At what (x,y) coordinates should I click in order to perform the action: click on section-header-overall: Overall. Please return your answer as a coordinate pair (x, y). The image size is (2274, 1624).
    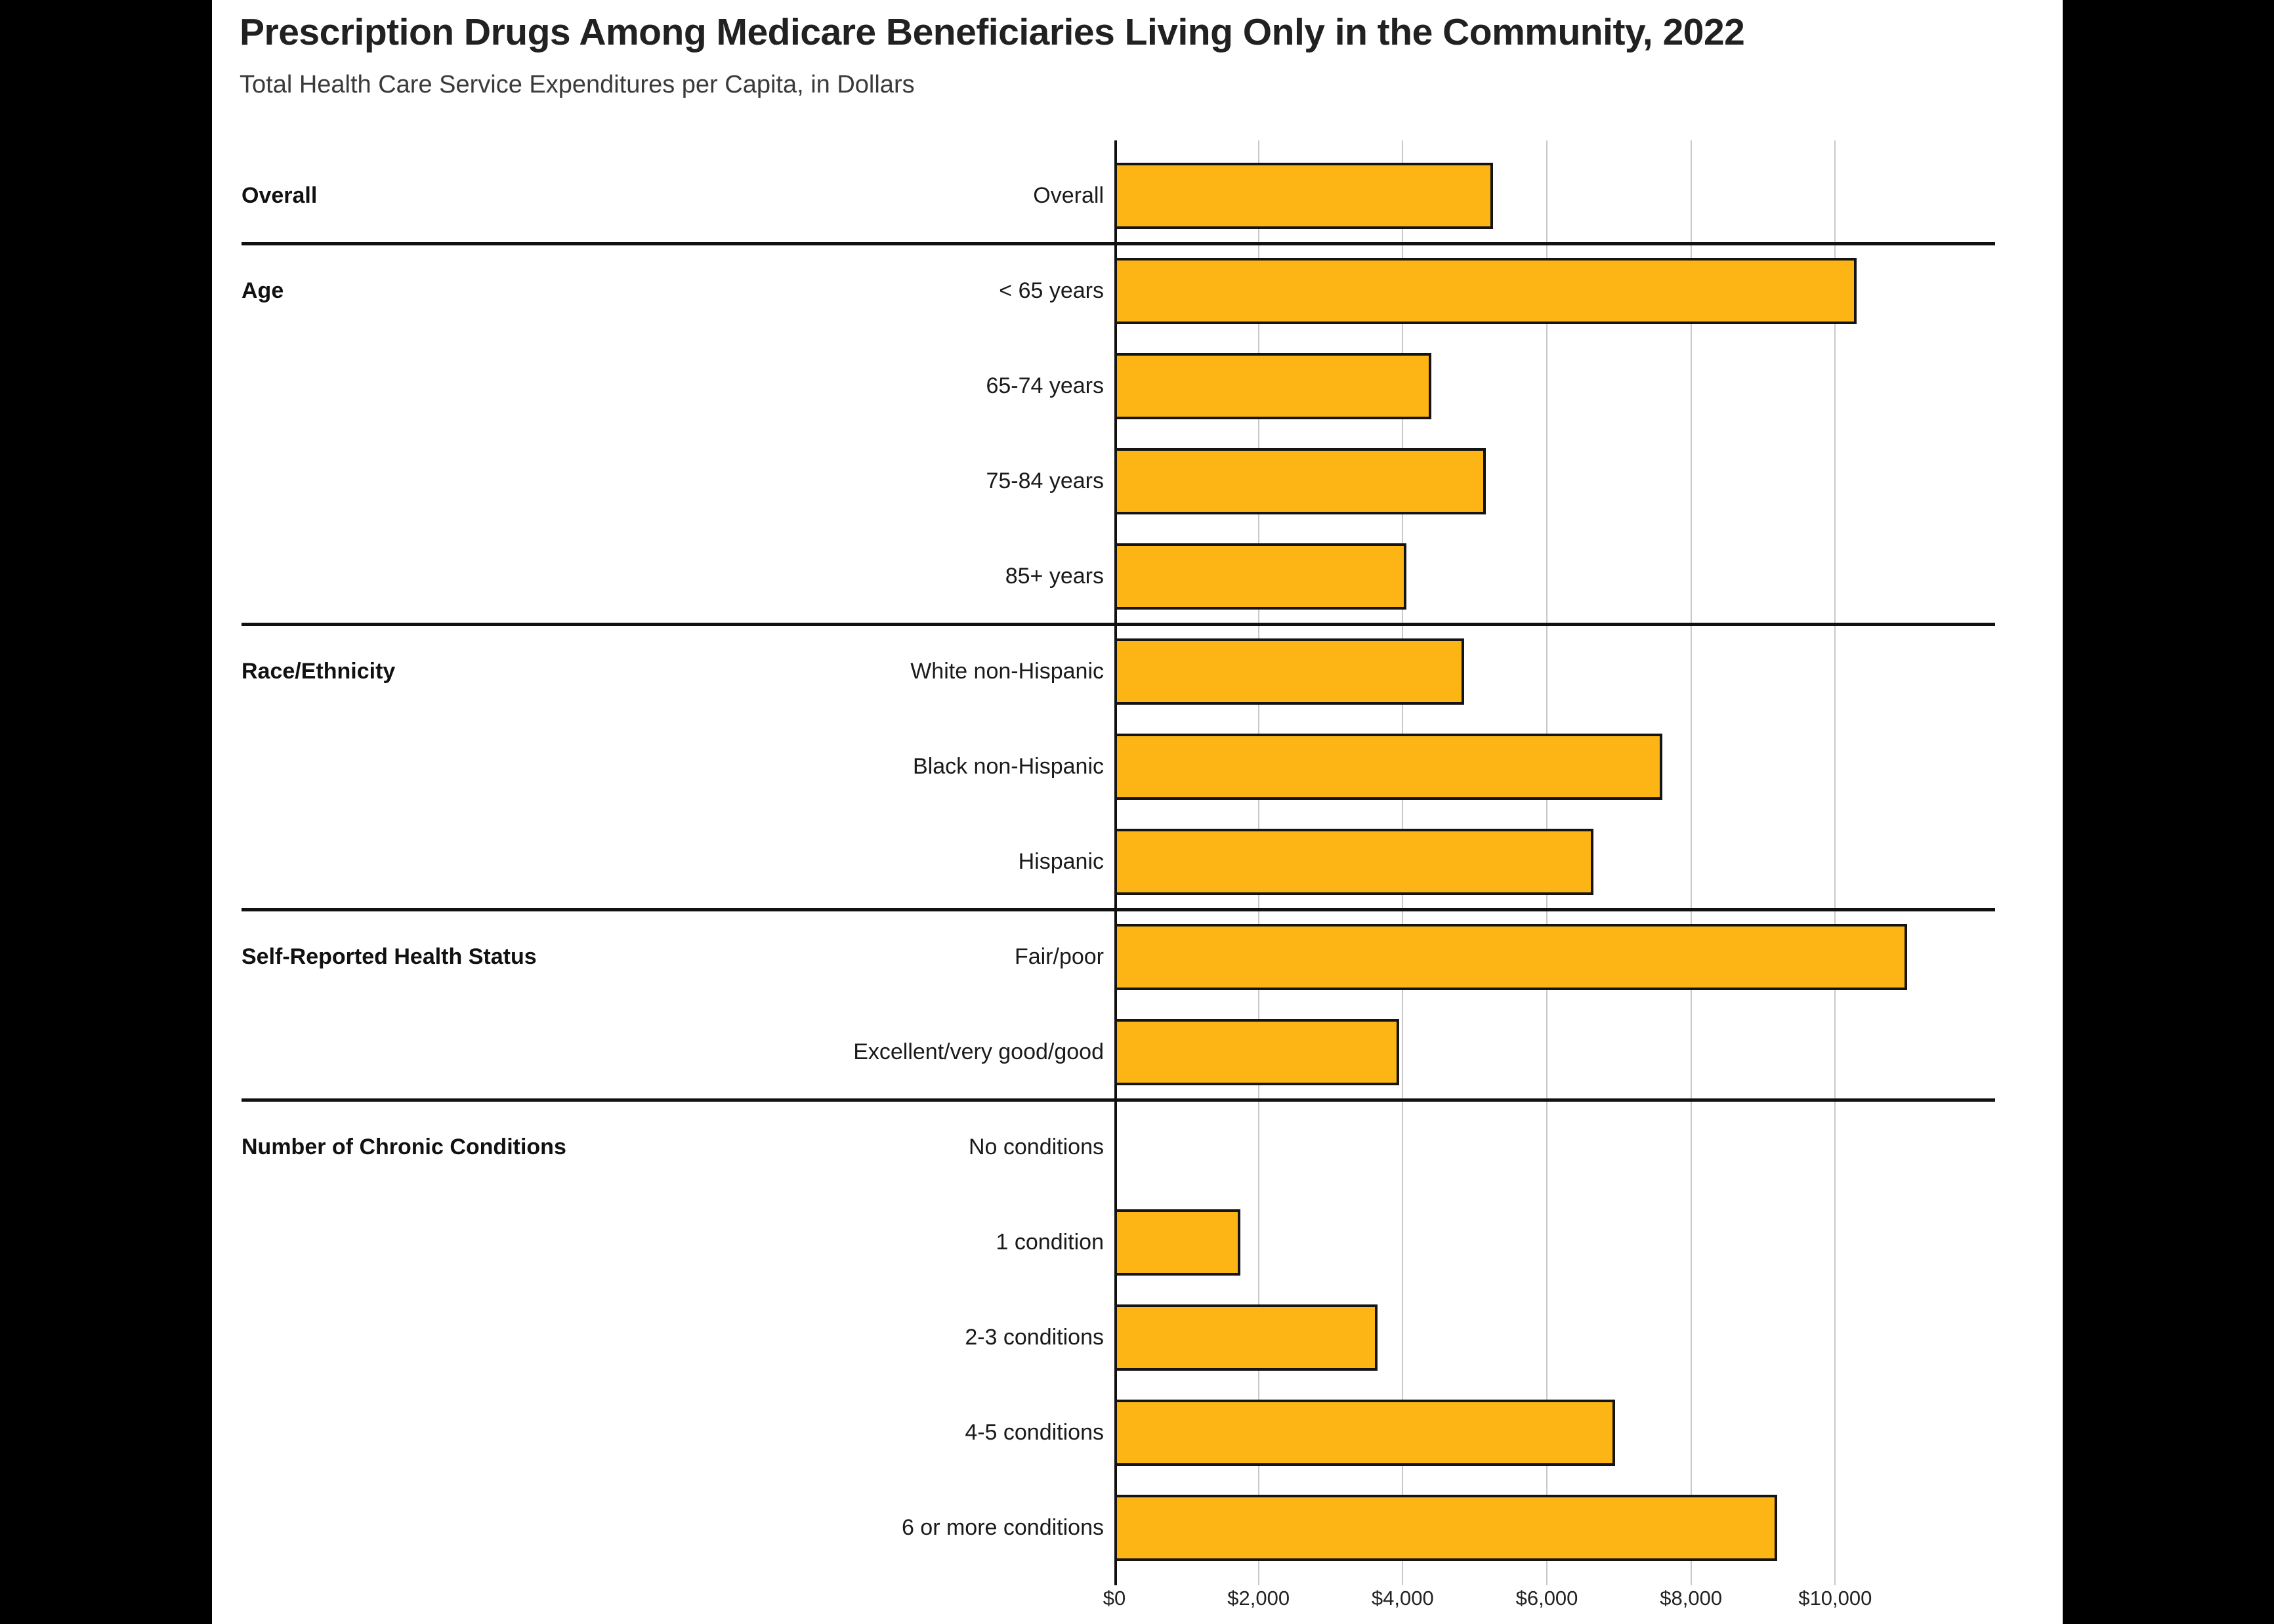
    Looking at the image, I should click on (280, 195).